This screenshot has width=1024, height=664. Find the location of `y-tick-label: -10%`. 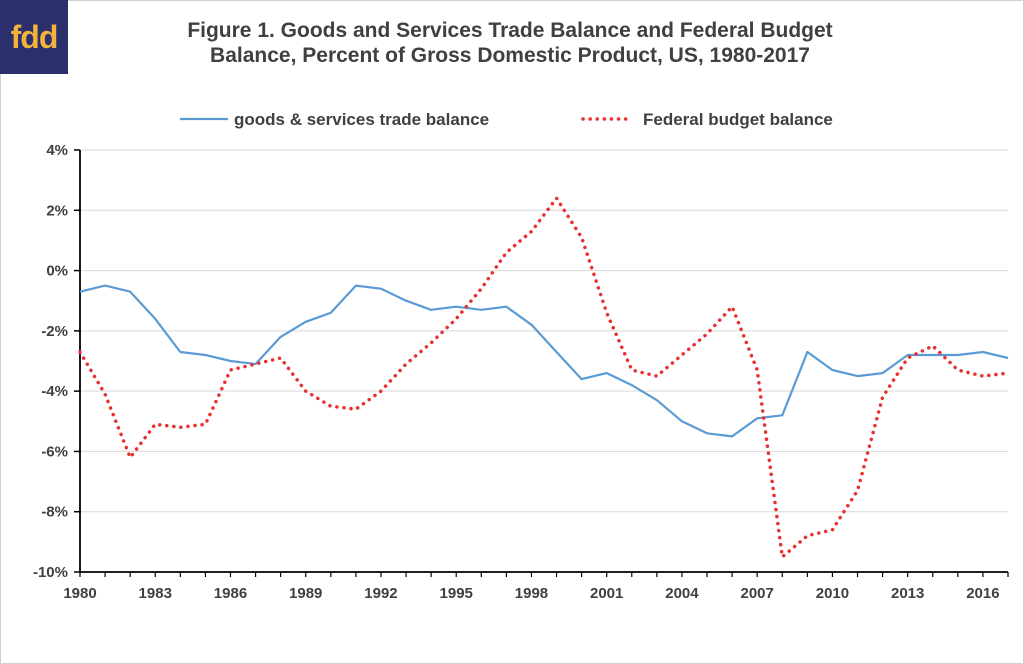

y-tick-label: -10% is located at coordinates (50, 572).